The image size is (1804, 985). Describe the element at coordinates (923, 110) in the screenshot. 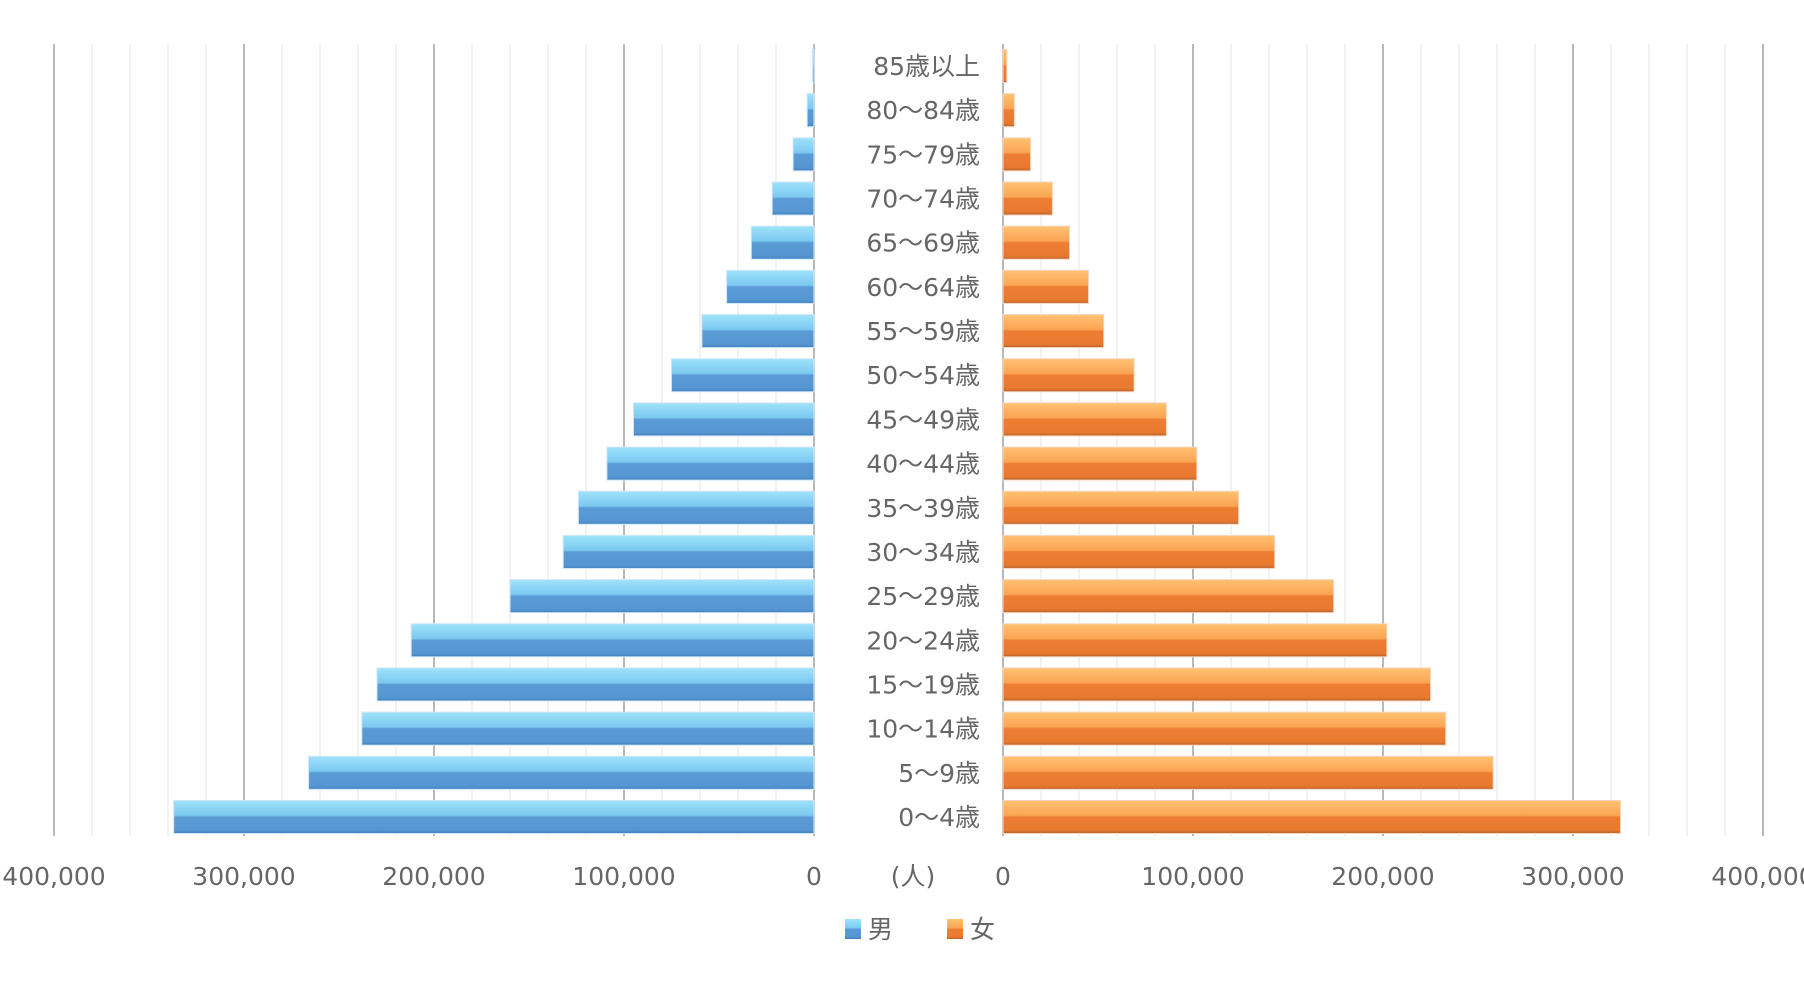

I see `category-label: 80〜84歳` at that location.